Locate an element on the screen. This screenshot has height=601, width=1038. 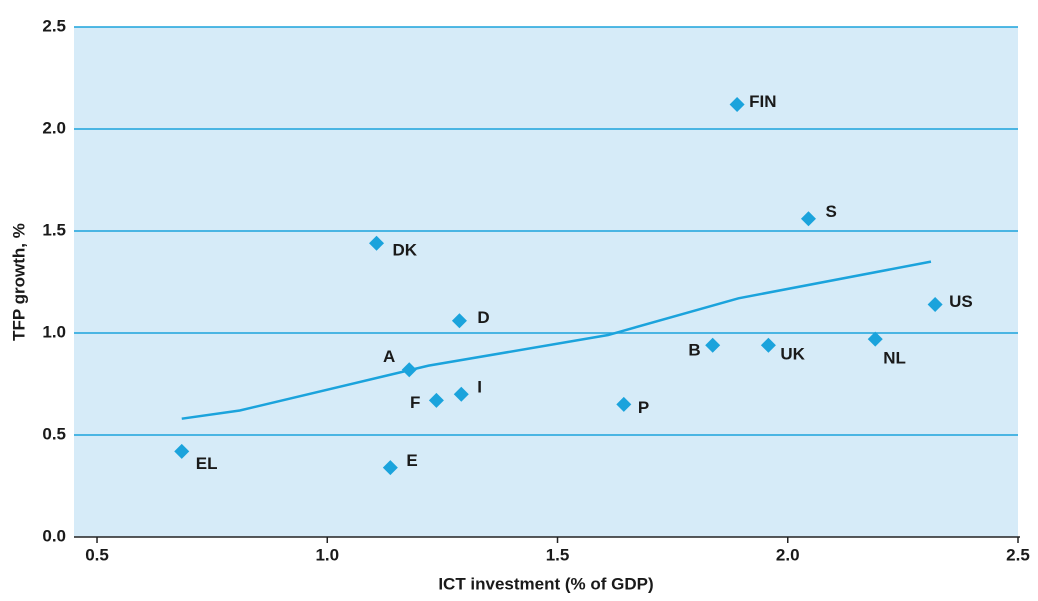
point-label: D is located at coordinates (483, 317).